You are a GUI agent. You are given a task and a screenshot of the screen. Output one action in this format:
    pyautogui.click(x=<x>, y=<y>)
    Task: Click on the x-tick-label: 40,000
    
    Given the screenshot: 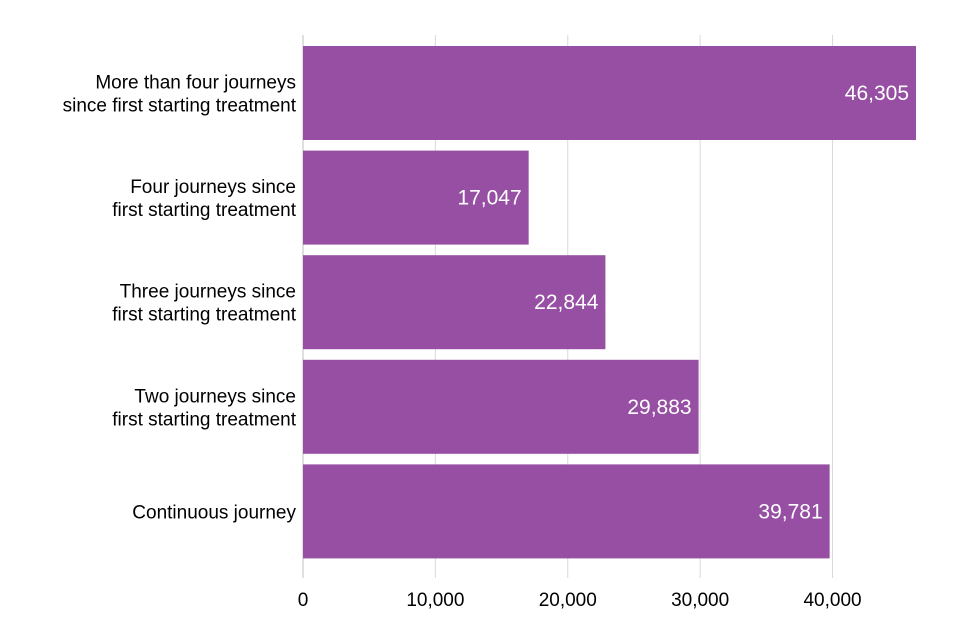 What is the action you would take?
    pyautogui.click(x=832, y=600)
    